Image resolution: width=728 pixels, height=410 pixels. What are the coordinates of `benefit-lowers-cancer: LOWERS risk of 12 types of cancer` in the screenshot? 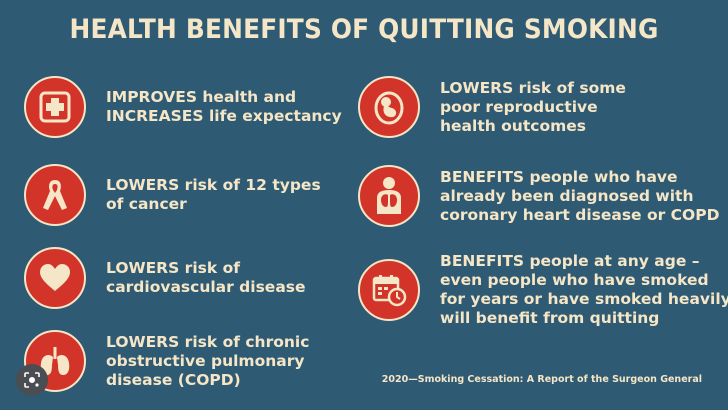 It's located at (172, 195).